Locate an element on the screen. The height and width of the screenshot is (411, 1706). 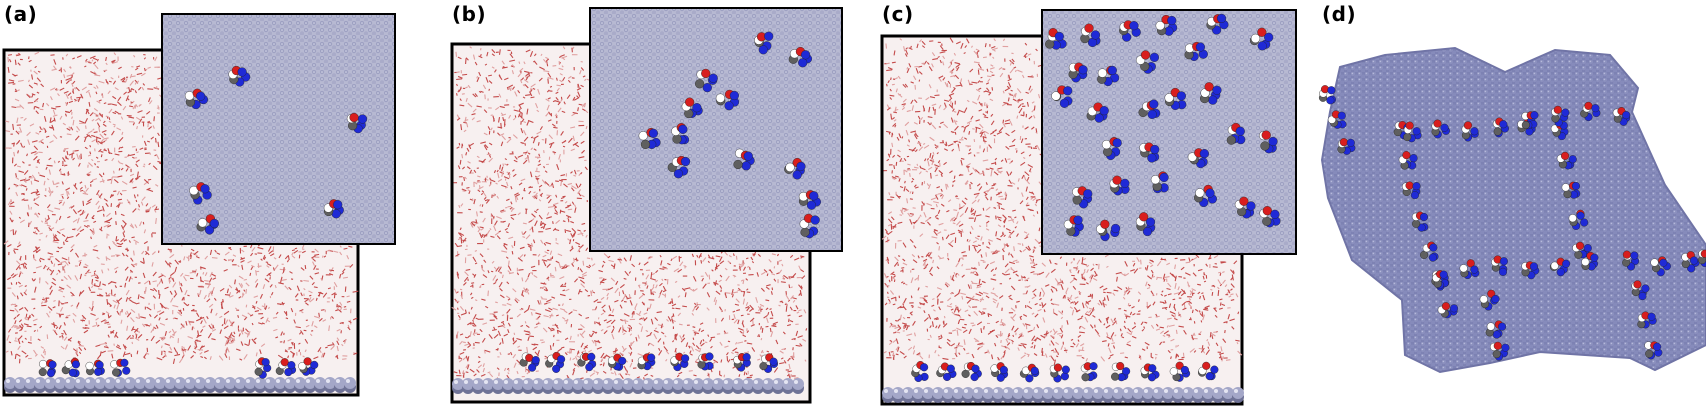
panel-label-a: (a) is located at coordinates (21, 14).